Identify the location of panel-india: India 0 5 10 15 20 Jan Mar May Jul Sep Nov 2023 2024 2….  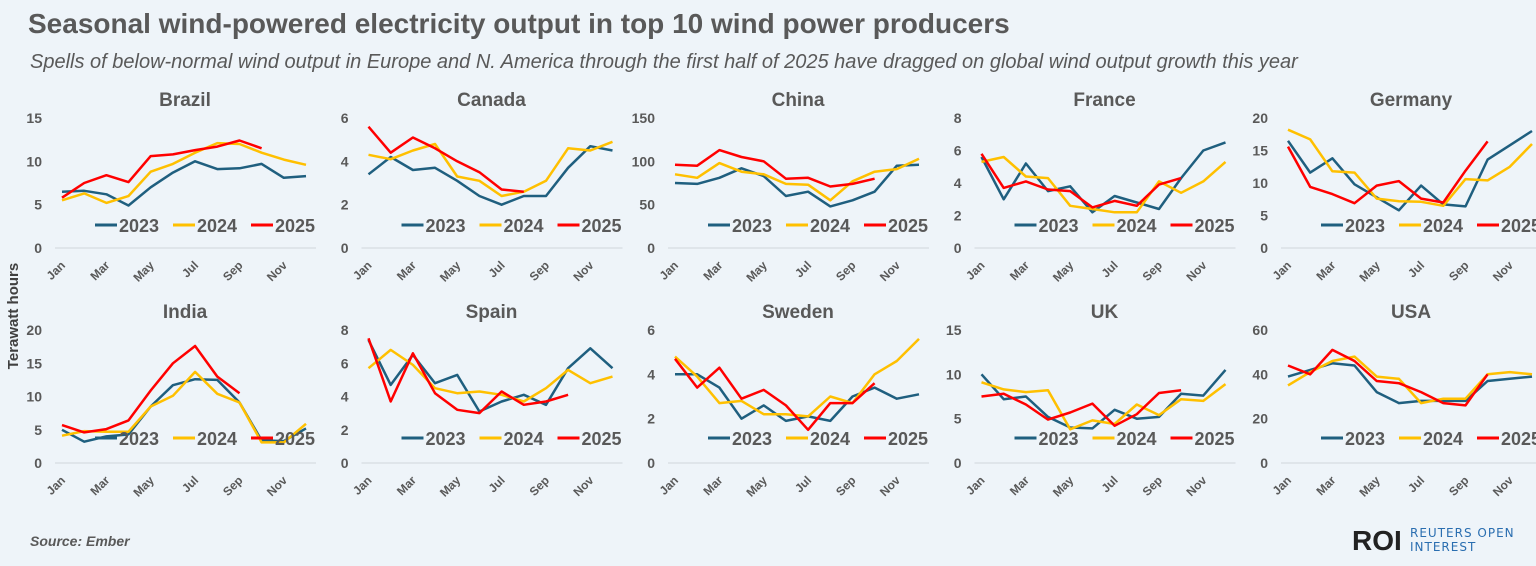
(171, 401).